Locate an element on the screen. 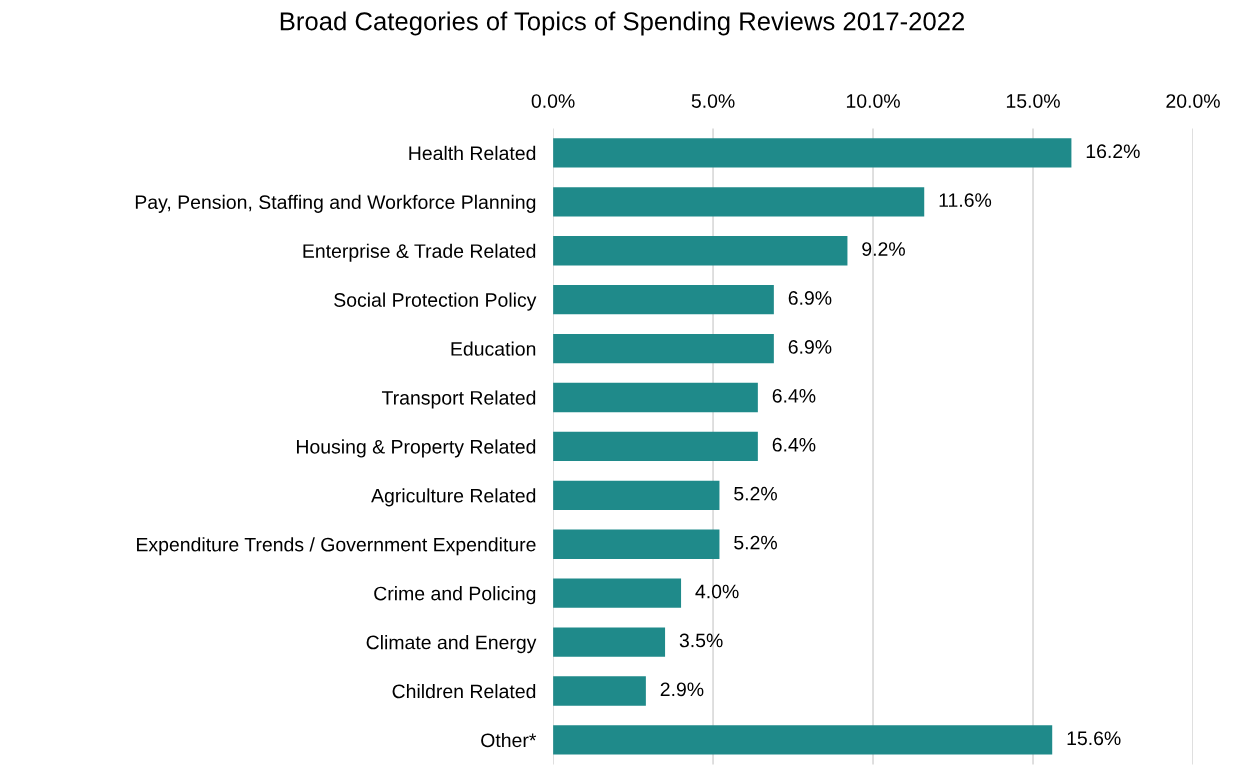 This screenshot has width=1244, height=769. x-tick-label: 10.0% is located at coordinates (873, 101).